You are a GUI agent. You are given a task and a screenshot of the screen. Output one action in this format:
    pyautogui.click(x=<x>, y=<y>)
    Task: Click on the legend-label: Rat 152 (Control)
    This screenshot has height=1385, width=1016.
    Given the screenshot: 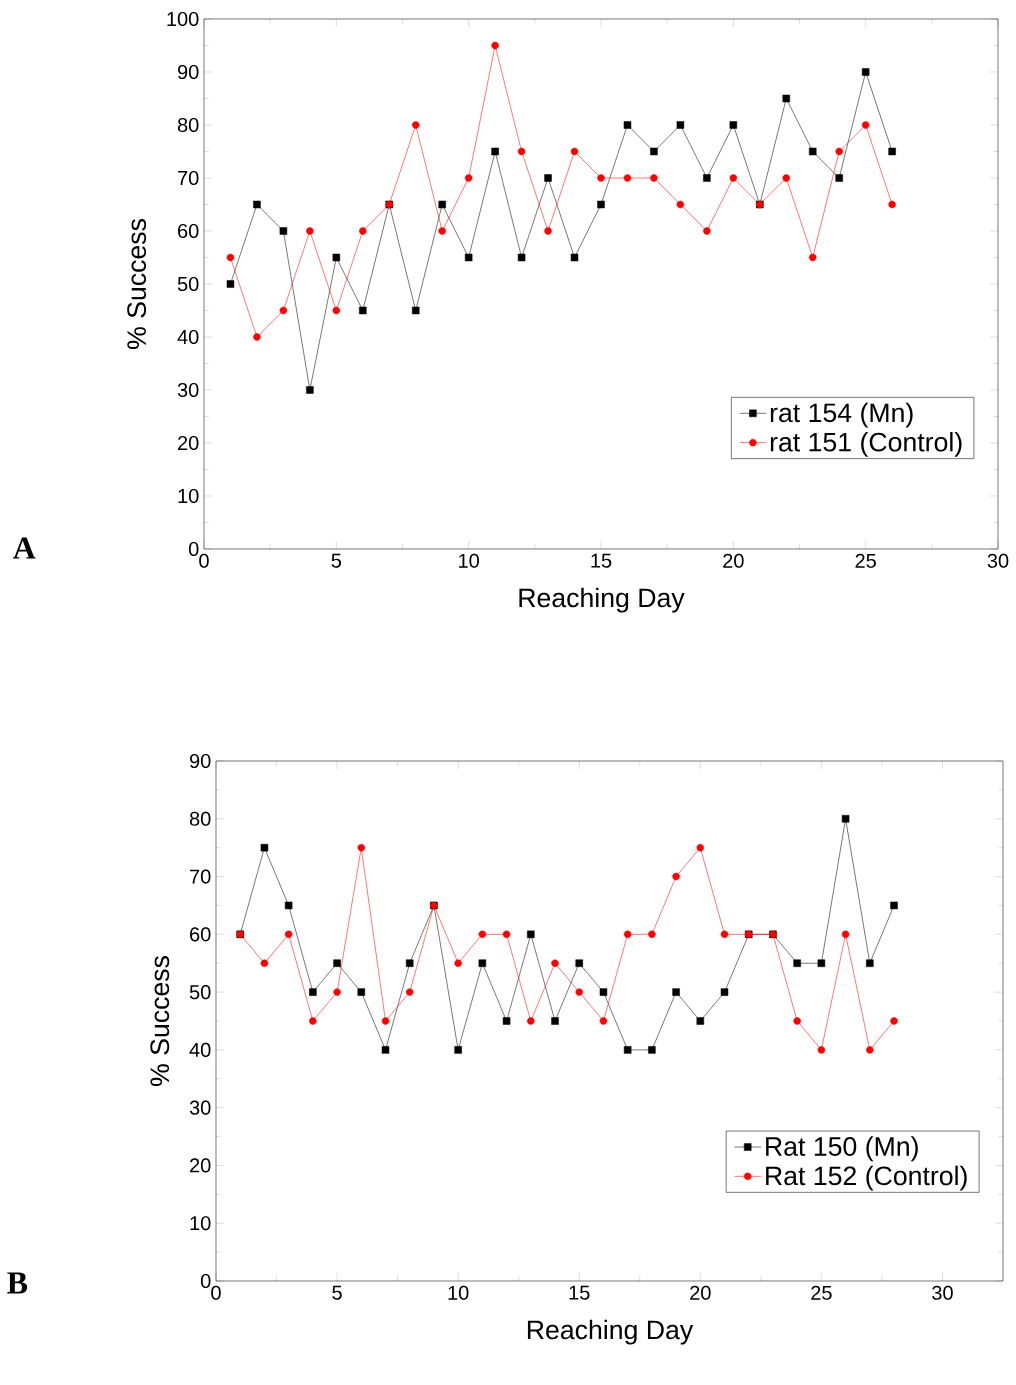 What is the action you would take?
    pyautogui.click(x=866, y=1178)
    